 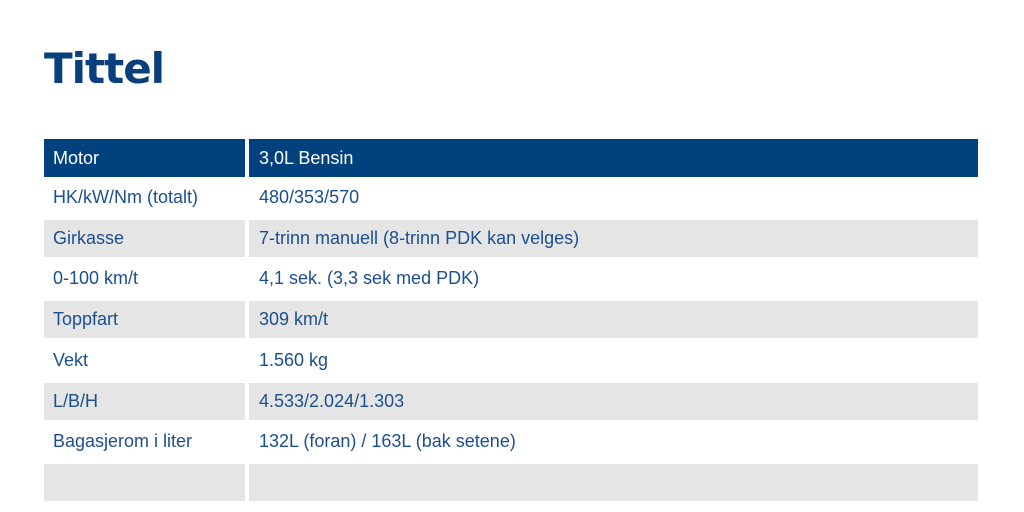 I want to click on table-row, so click(x=511, y=482).